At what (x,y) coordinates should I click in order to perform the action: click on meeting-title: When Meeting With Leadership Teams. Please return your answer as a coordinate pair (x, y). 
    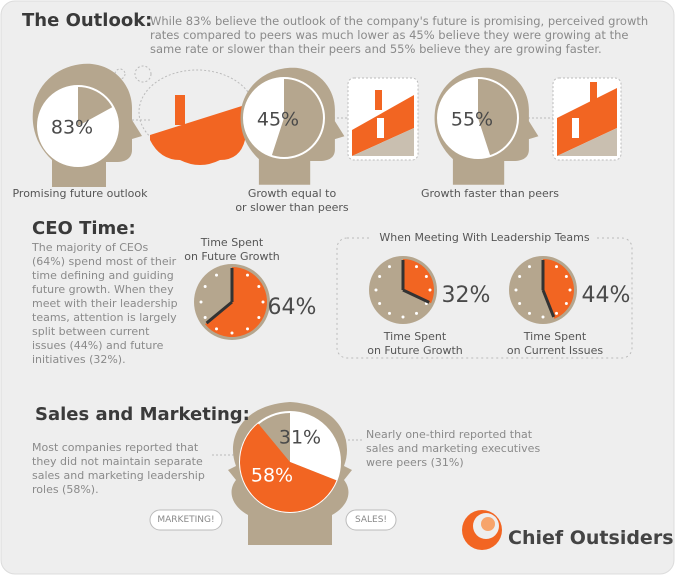
    Looking at the image, I should click on (484, 237).